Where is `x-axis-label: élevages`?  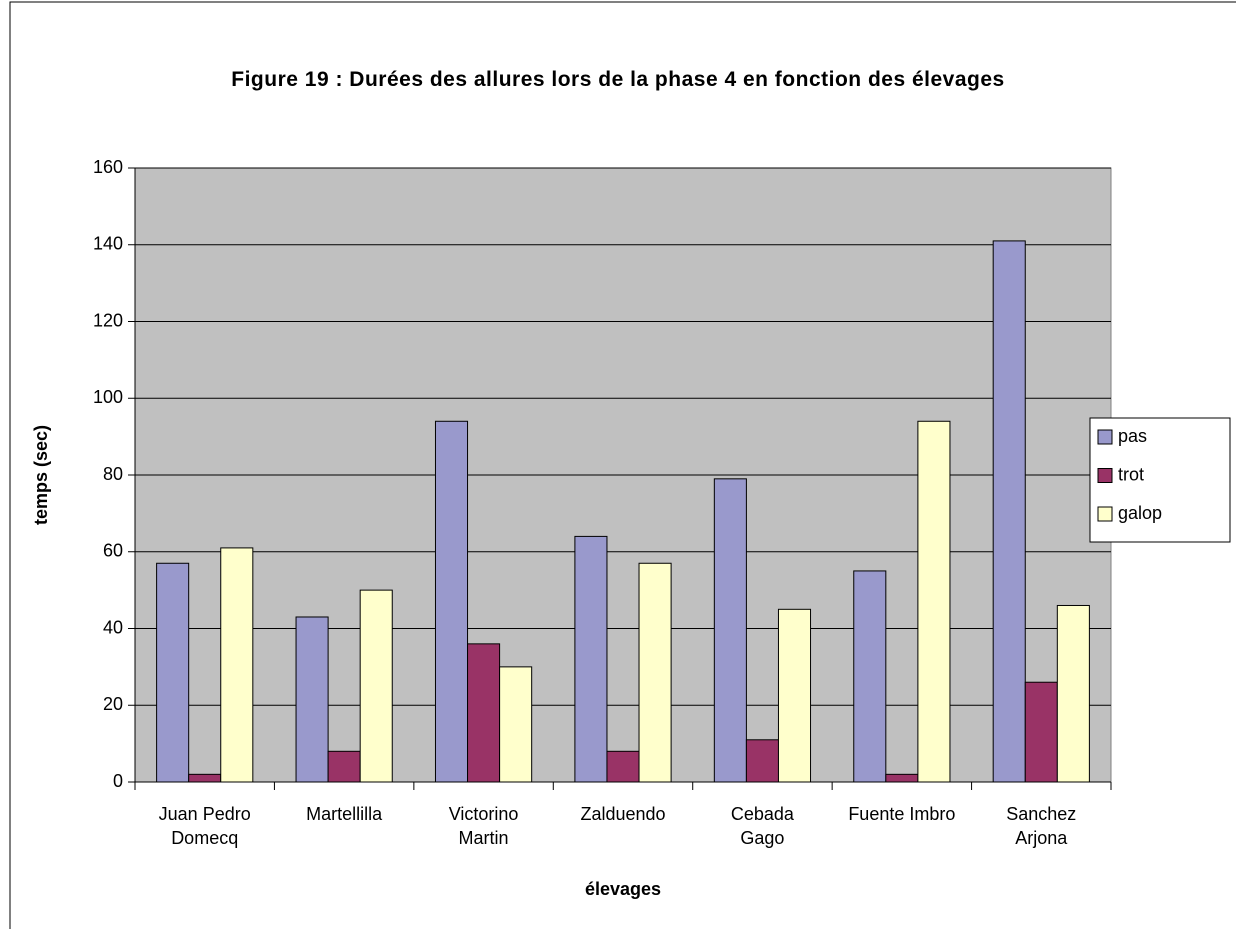 x-axis-label: élevages is located at coordinates (623, 889).